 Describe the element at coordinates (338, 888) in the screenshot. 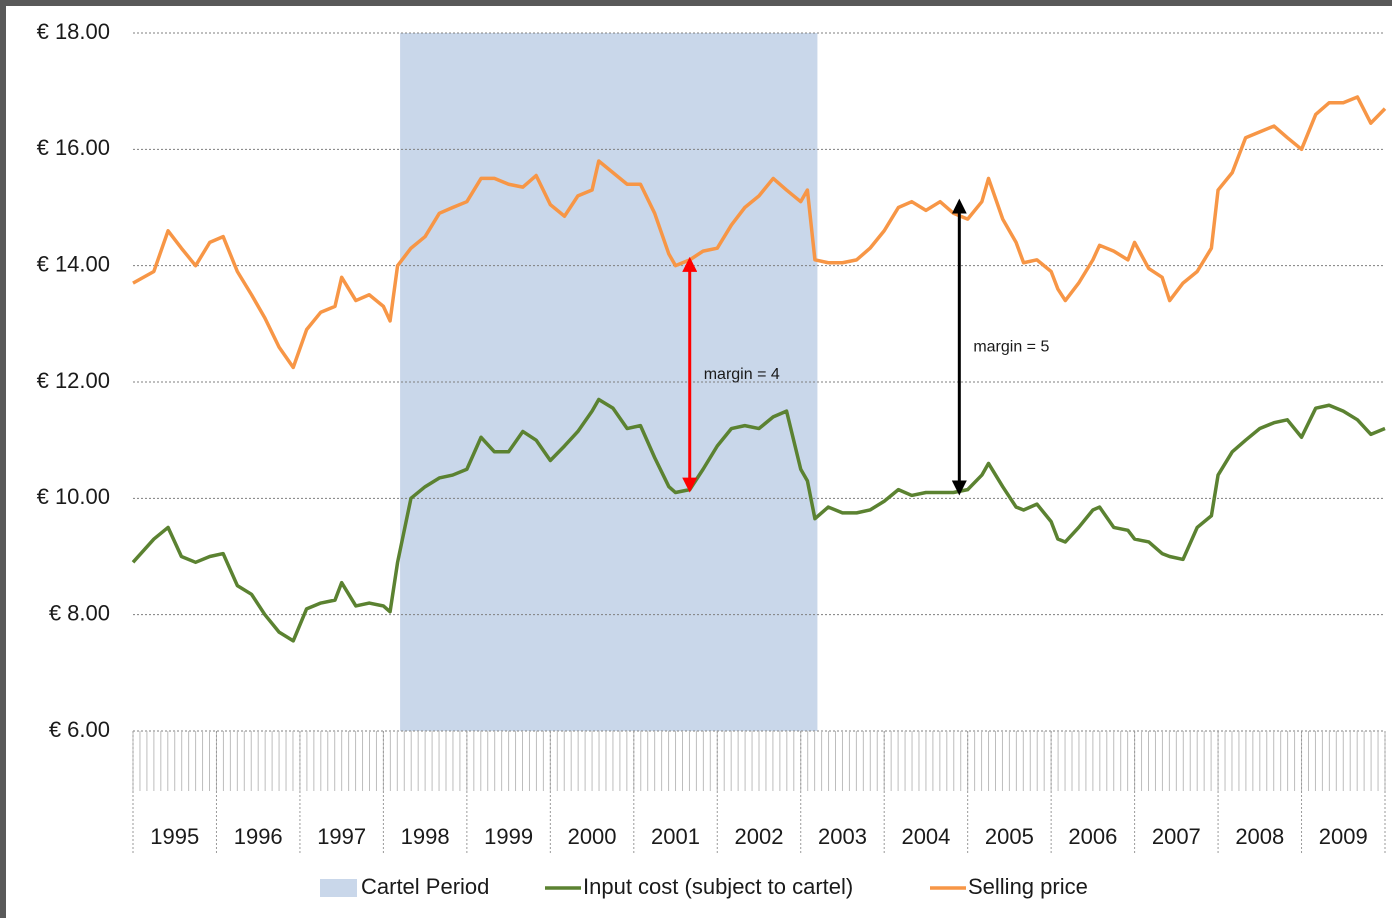

I see `legend-swatch` at that location.